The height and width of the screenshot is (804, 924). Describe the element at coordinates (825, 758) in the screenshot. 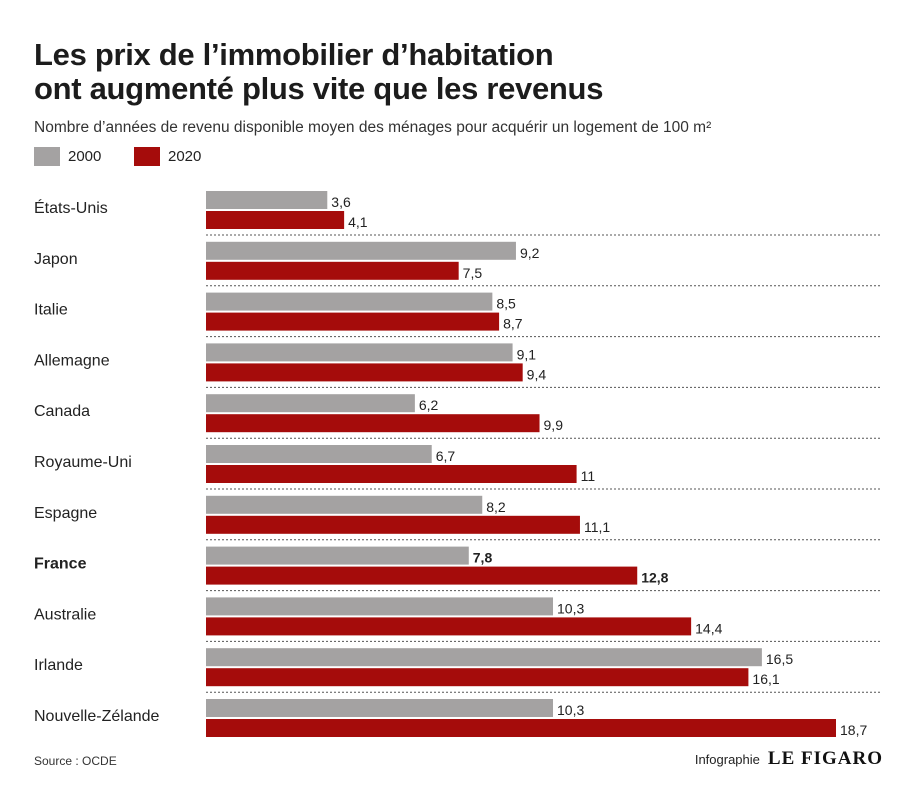

I see `le-figaro-logo: LE FIGARO` at that location.